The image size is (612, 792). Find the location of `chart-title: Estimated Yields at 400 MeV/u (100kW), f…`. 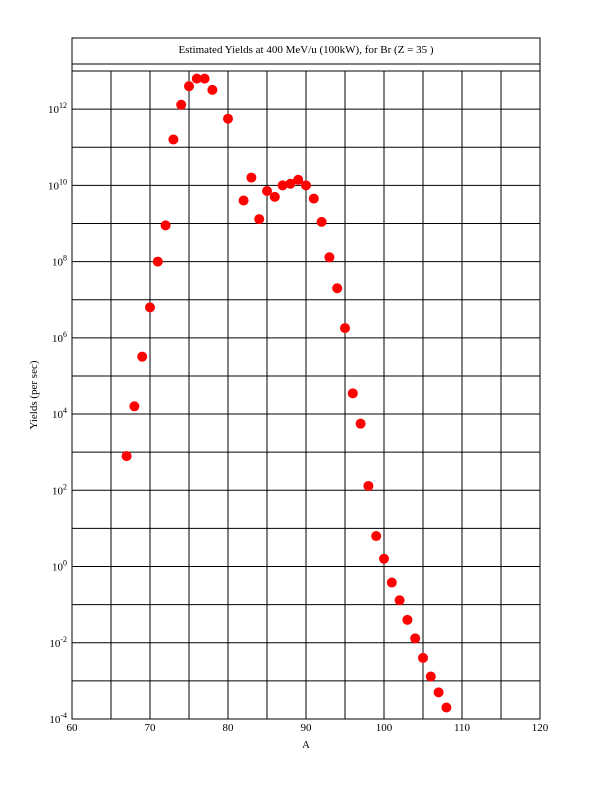

chart-title: Estimated Yields at 400 MeV/u (100kW), f… is located at coordinates (305, 50).